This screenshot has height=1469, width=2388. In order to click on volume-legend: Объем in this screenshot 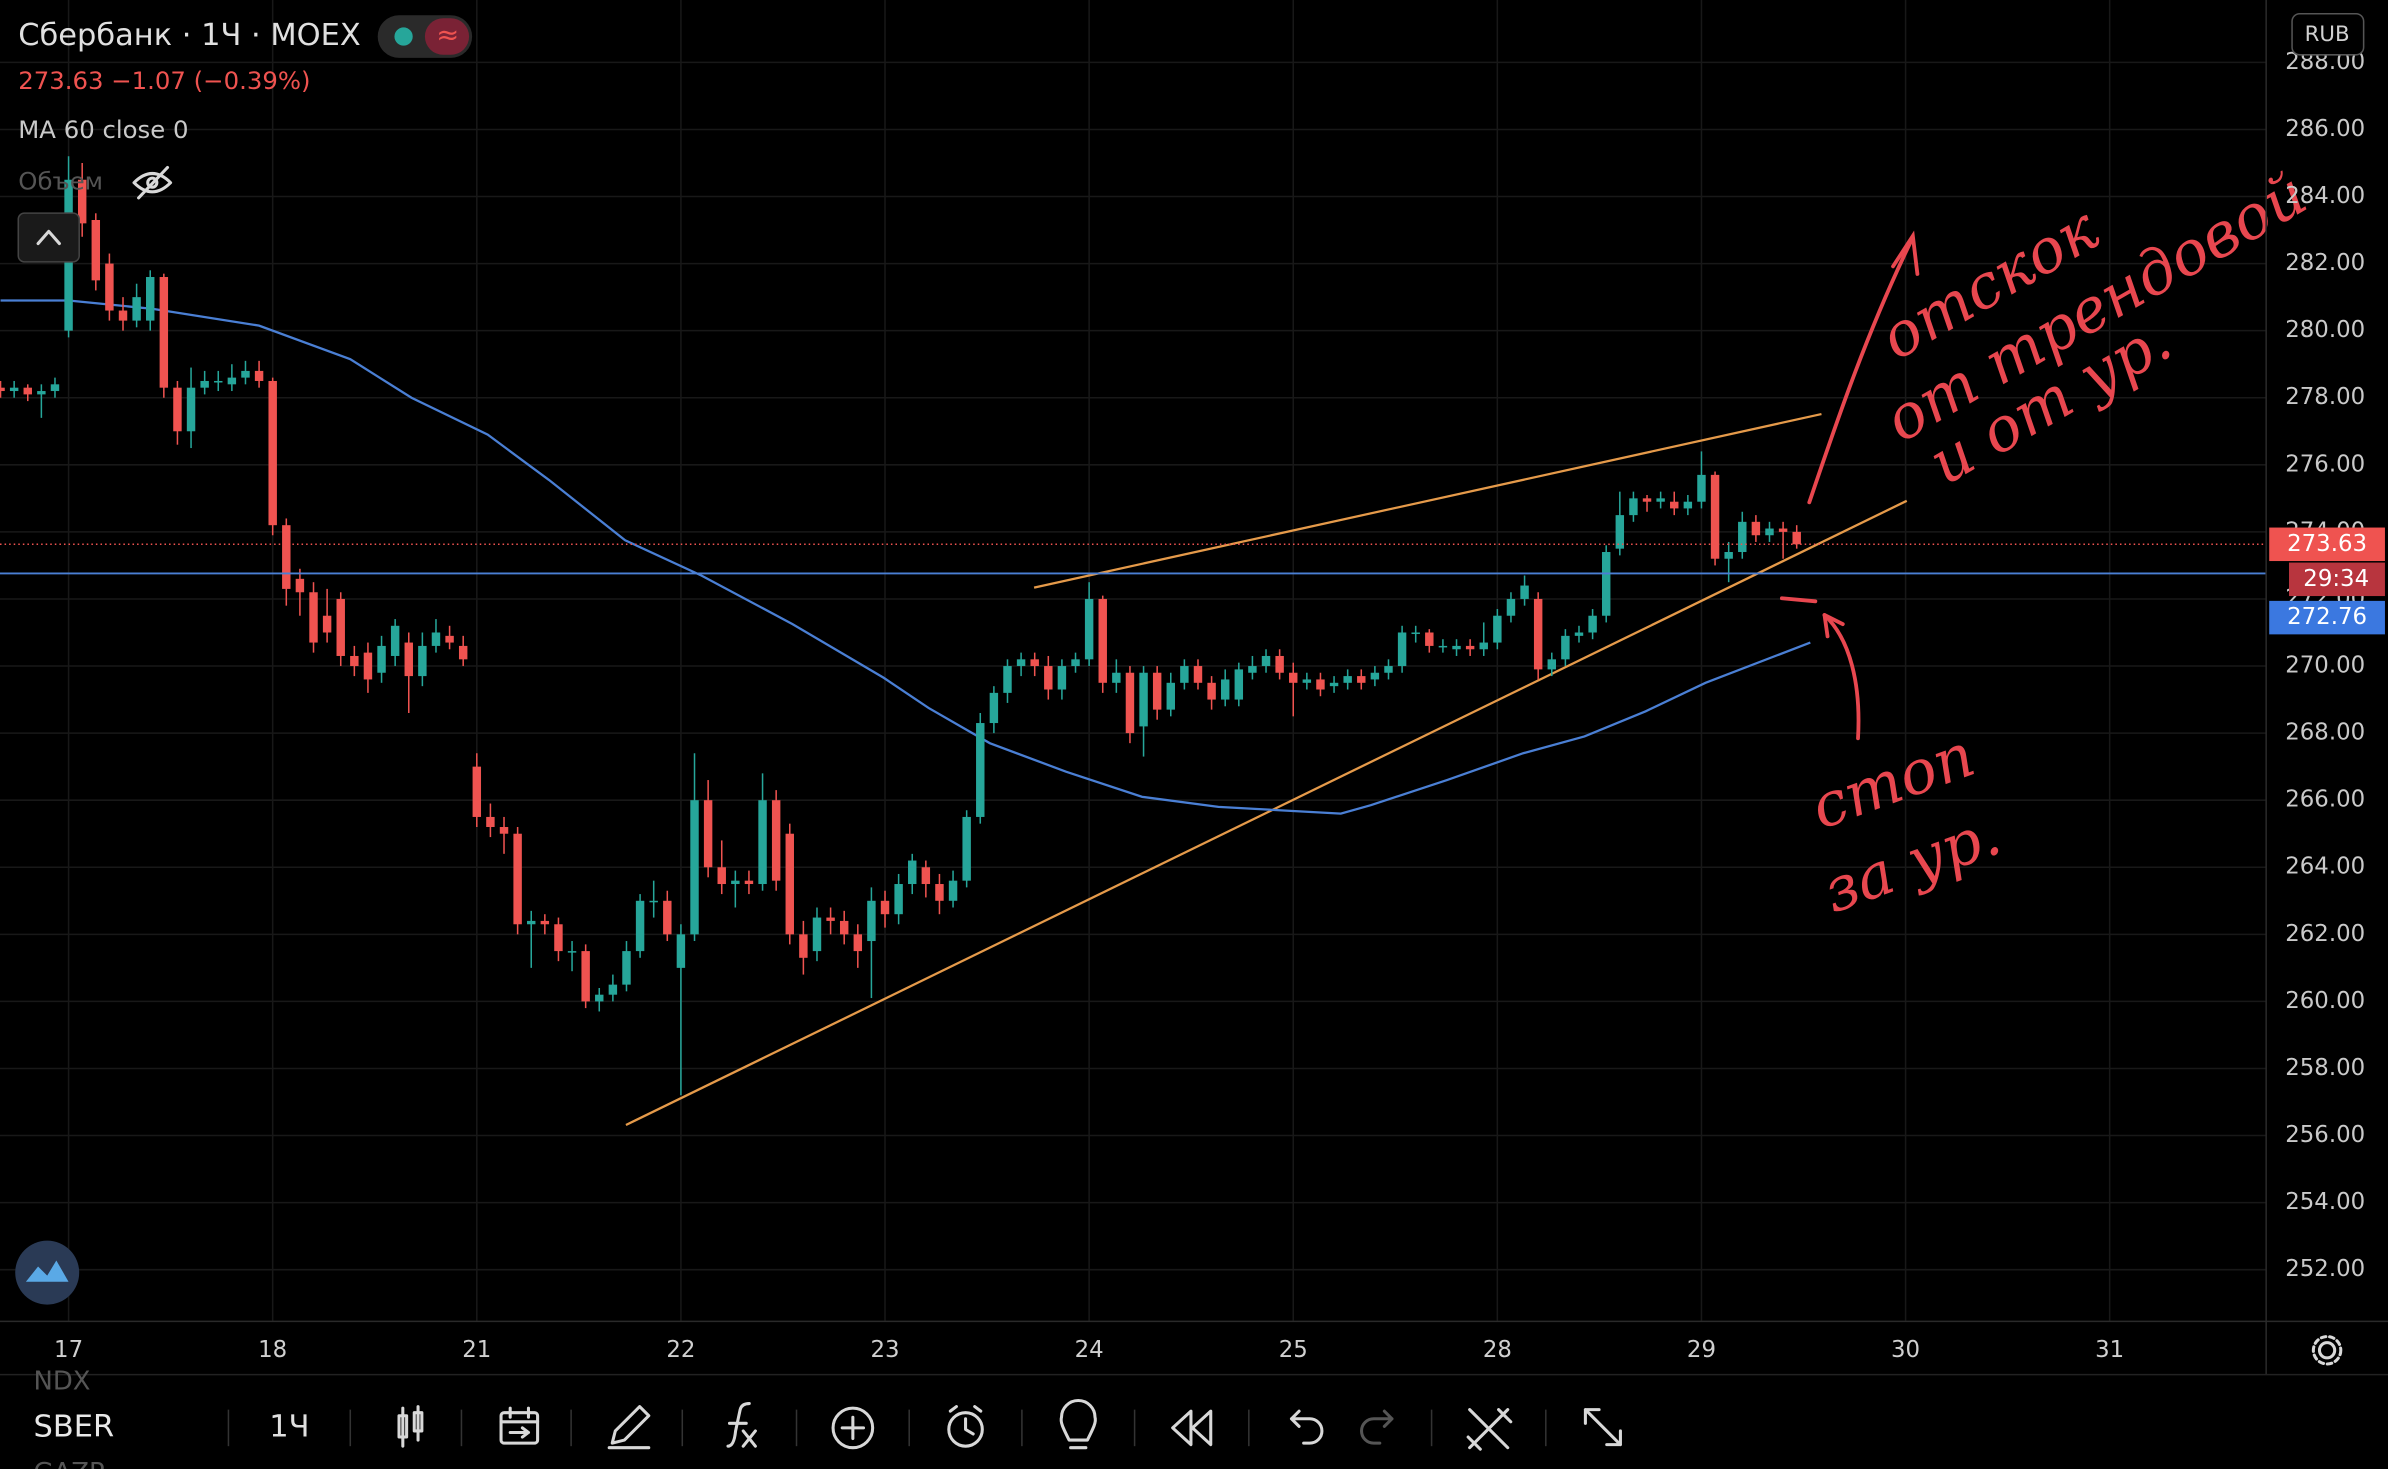, I will do `click(60, 181)`.